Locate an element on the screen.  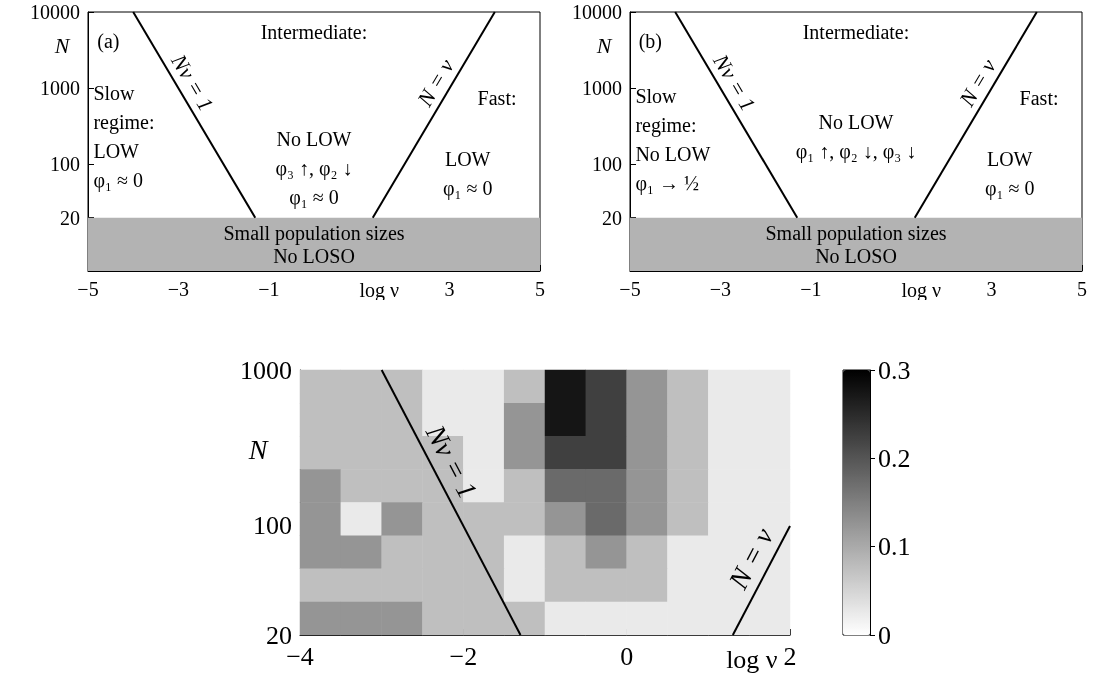
color-bar-label: 0.1 is located at coordinates (894, 547).